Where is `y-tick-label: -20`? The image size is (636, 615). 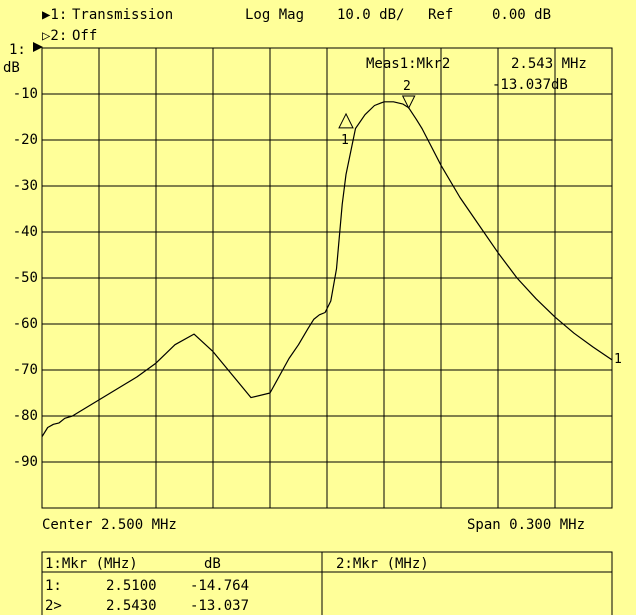
y-tick-label: -20 is located at coordinates (25, 140).